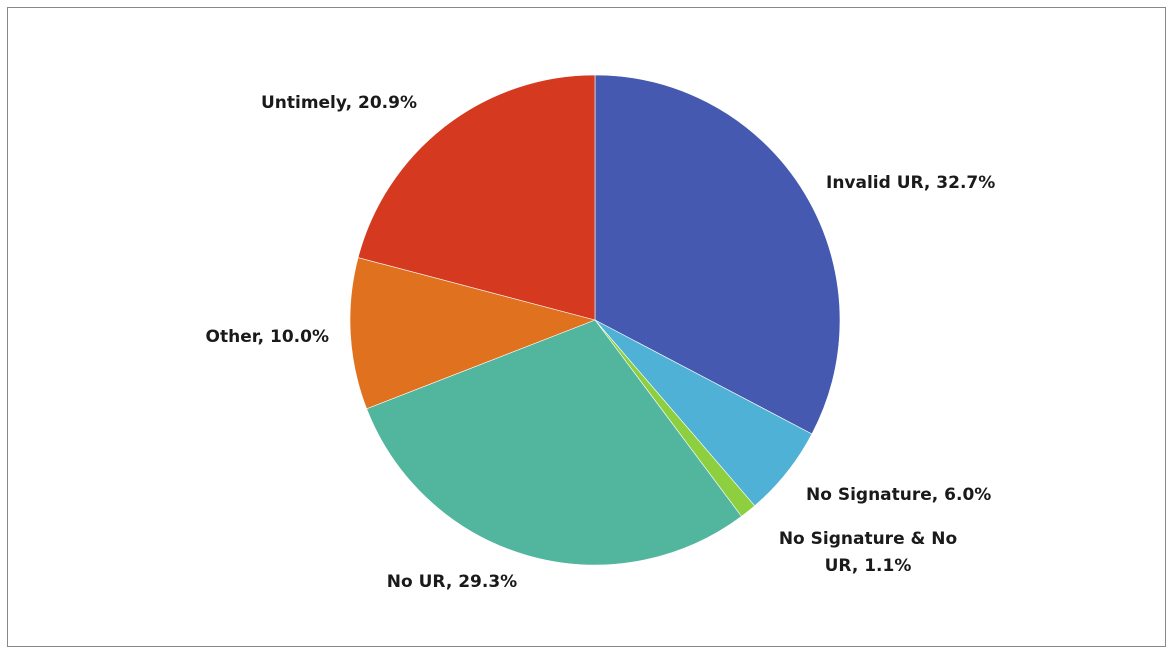 The width and height of the screenshot is (1174, 647). I want to click on label-no-ur: No UR, 29.3%, so click(452, 582).